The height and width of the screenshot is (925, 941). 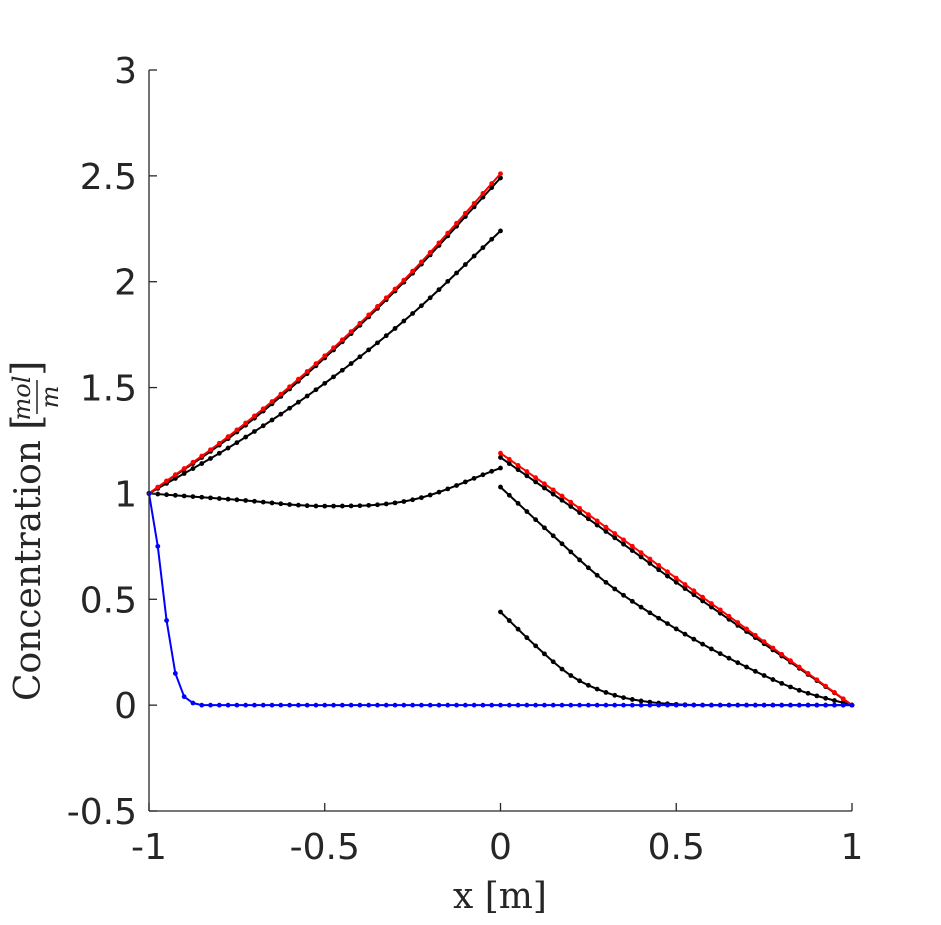 What do you see at coordinates (108, 177) in the screenshot?
I see `y-tick-label: 2.5` at bounding box center [108, 177].